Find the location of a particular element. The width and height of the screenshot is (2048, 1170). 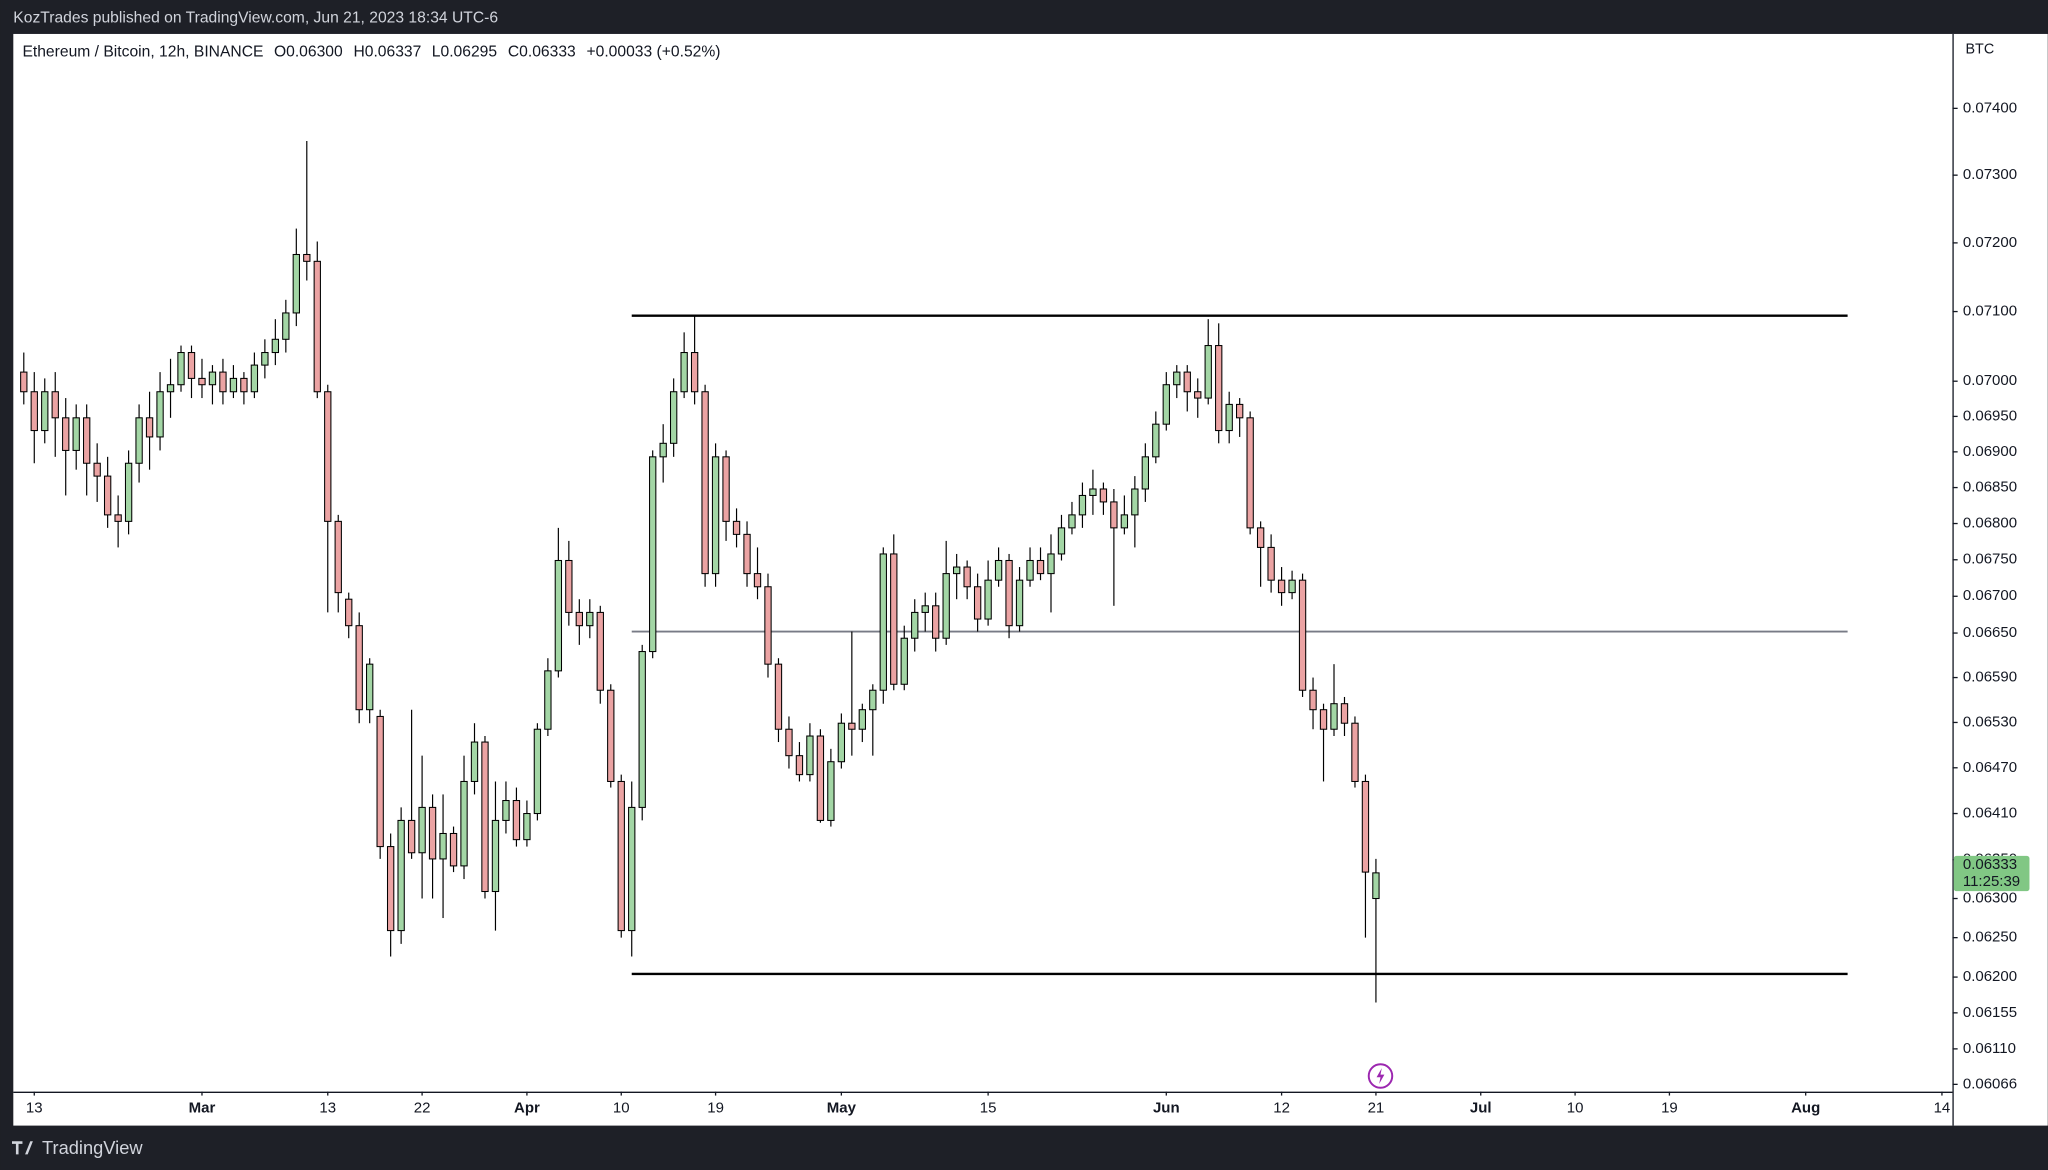

x-tick-label: Mar is located at coordinates (202, 1108).